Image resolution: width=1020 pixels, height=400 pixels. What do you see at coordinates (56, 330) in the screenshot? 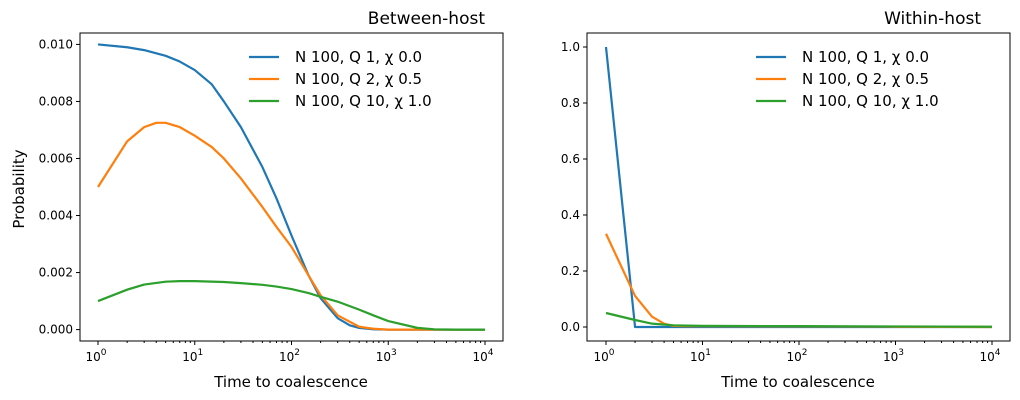
I see `y-tick-label: 0.000` at bounding box center [56, 330].